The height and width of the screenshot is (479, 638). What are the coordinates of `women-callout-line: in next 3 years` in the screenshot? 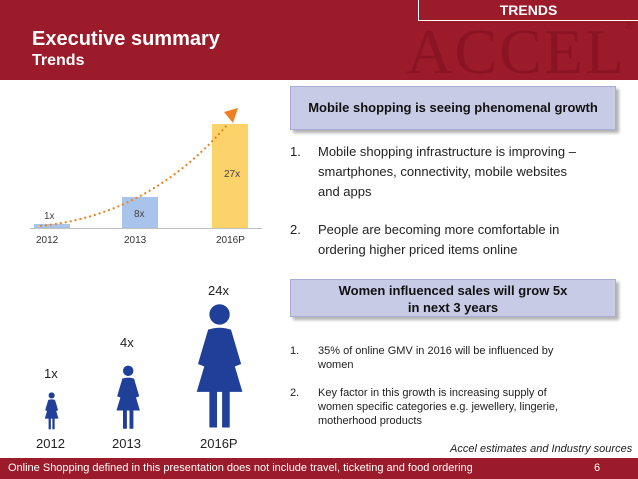 It's located at (453, 307).